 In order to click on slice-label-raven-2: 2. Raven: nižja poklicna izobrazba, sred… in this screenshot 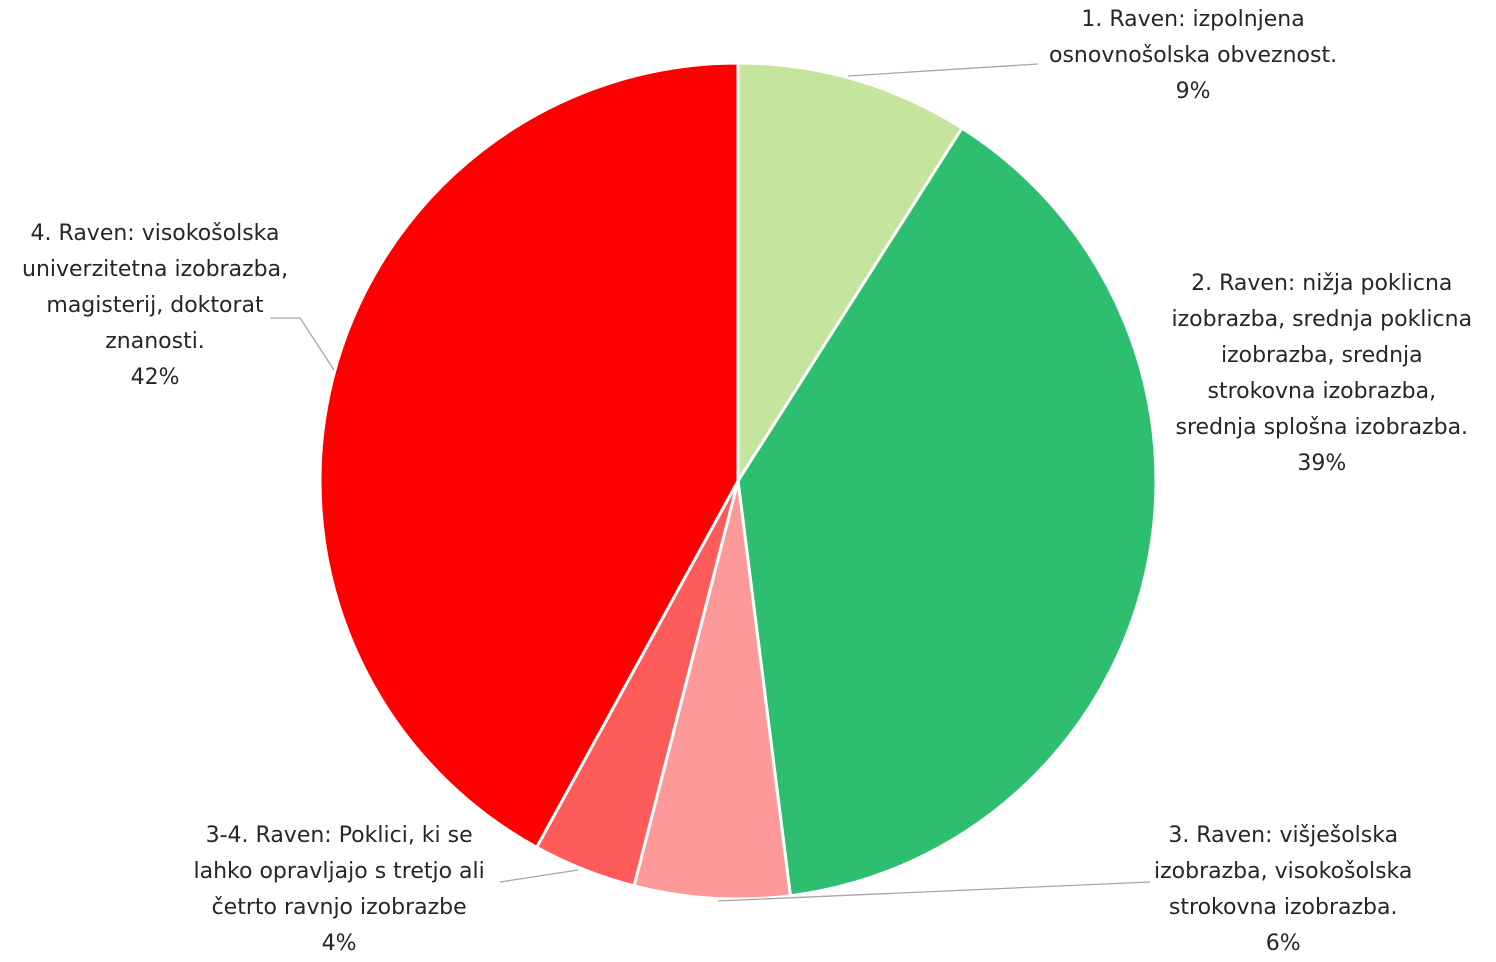, I will do `click(1322, 374)`.